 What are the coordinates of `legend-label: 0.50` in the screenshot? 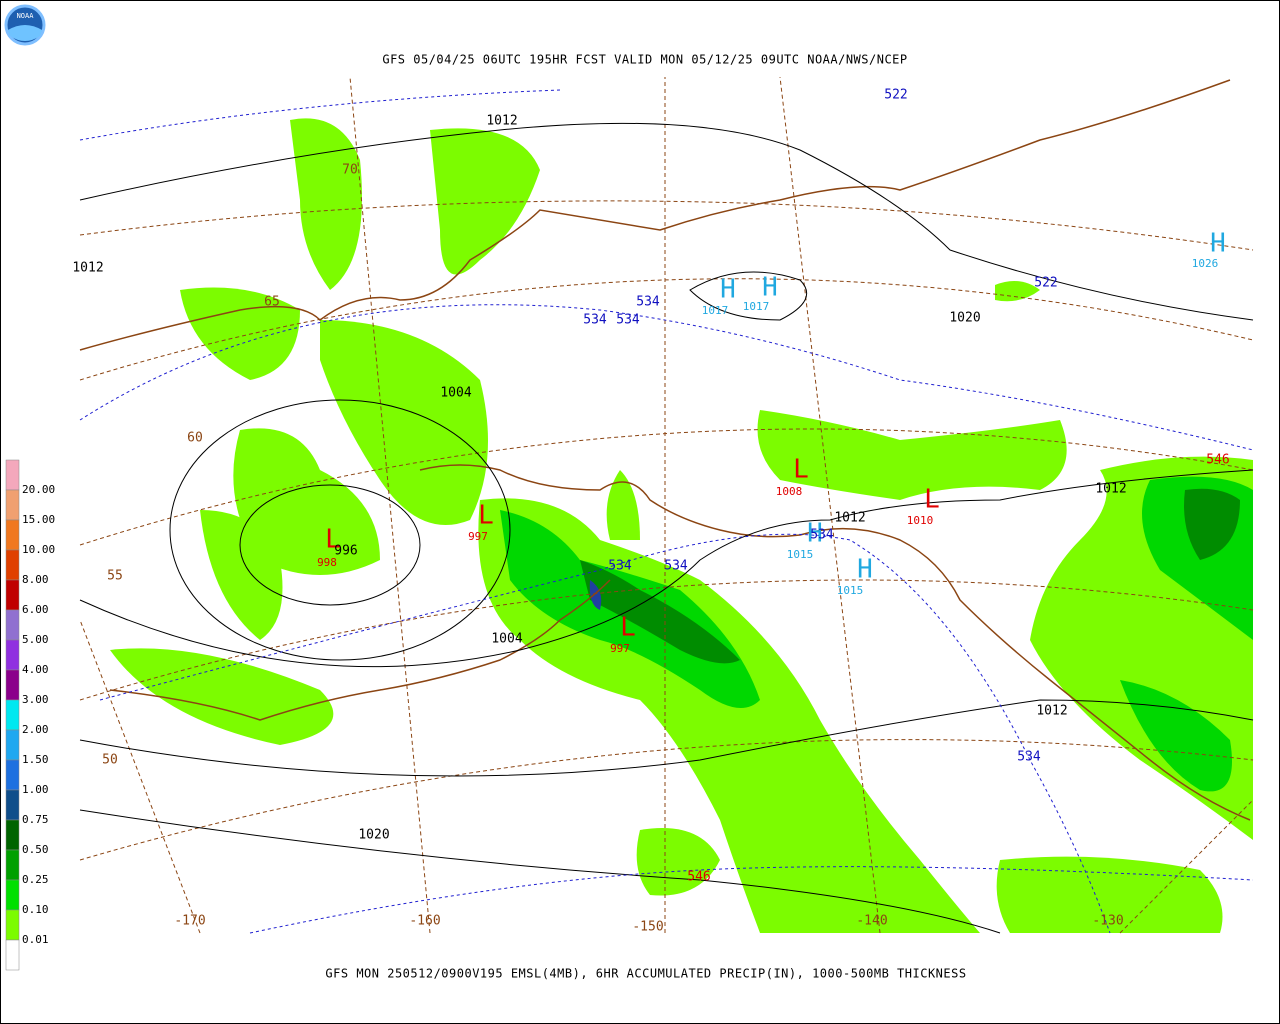 It's located at (35, 849).